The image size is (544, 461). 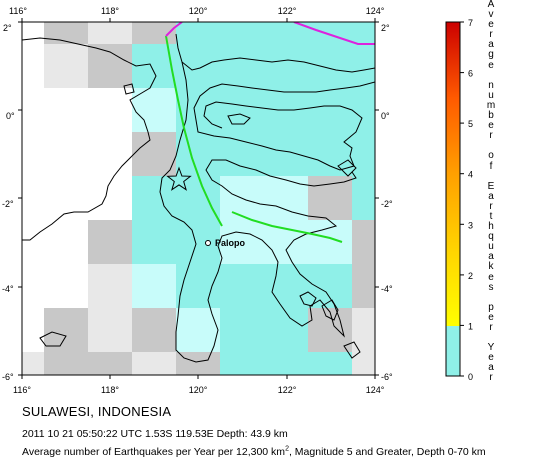 What do you see at coordinates (491, 55) in the screenshot?
I see `legend-title-glyph: g` at bounding box center [491, 55].